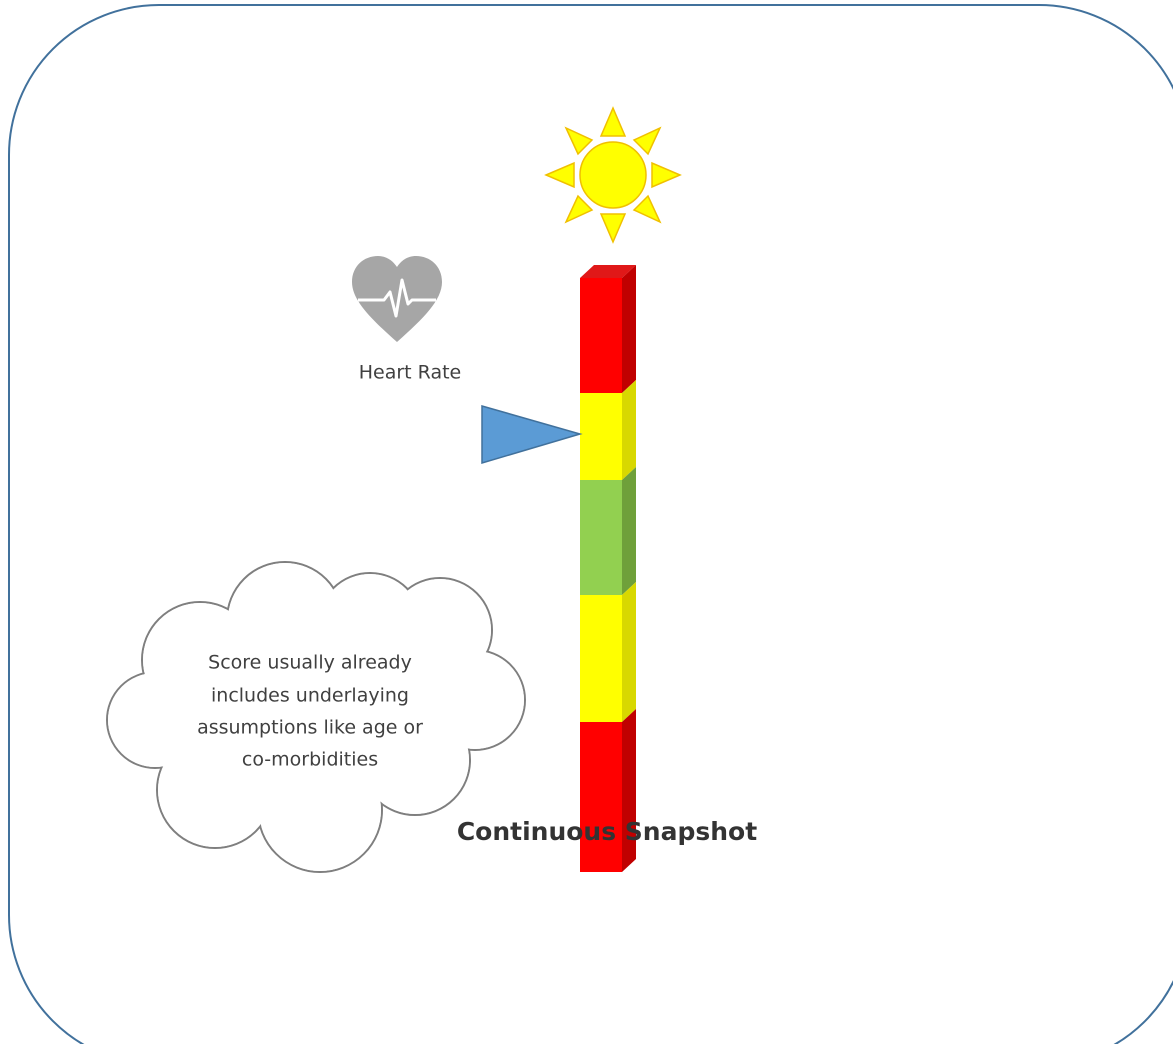  I want to click on pointer-arrow, so click(532, 435).